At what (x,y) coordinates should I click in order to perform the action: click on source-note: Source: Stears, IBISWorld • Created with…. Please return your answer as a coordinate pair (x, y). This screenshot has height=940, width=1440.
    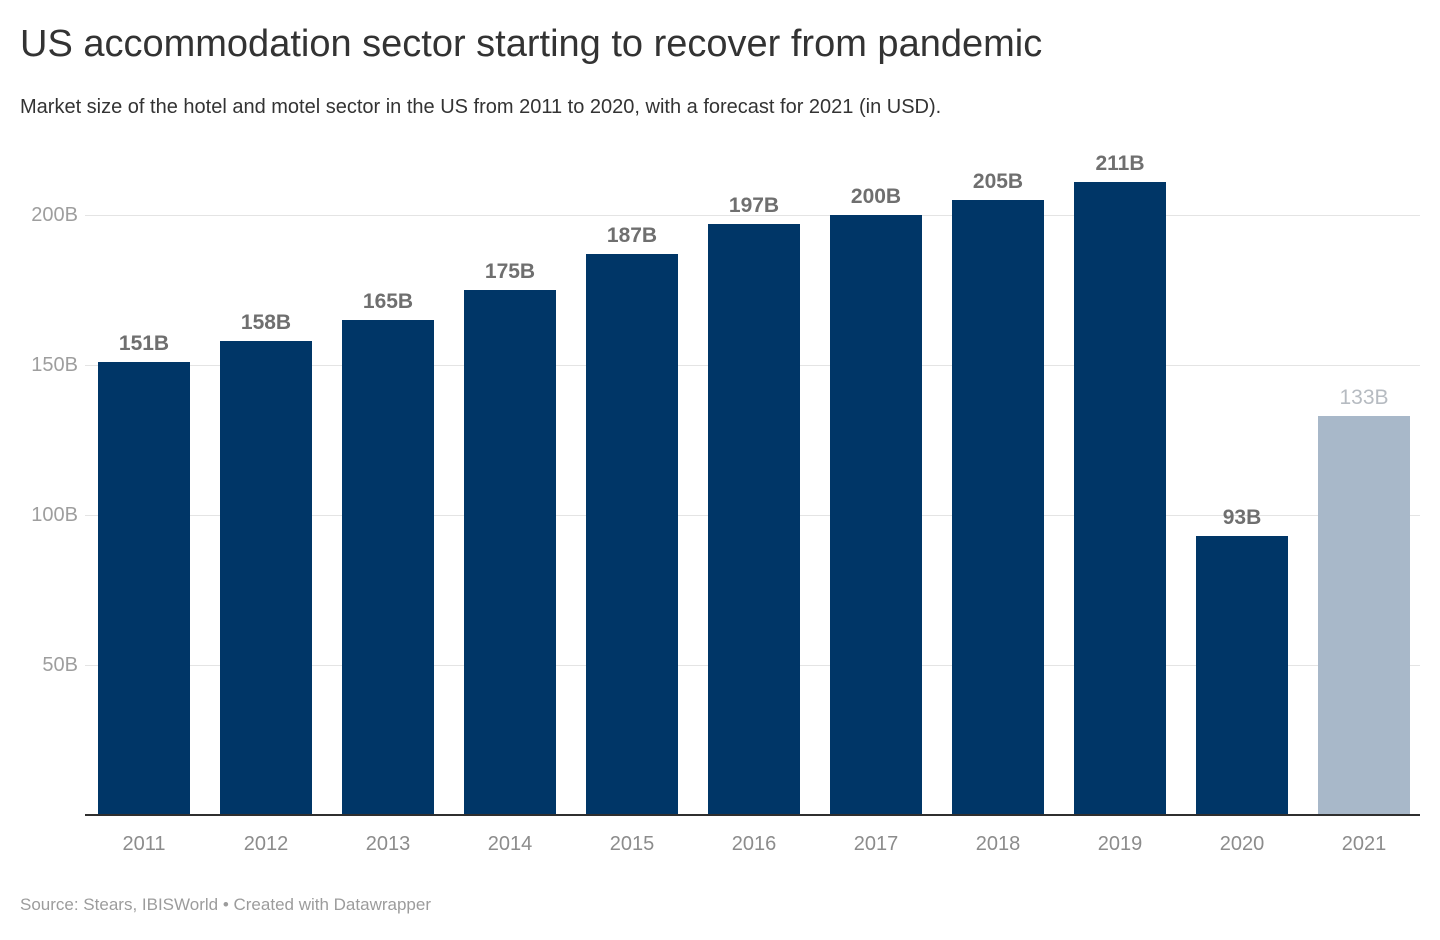
    Looking at the image, I should click on (225, 904).